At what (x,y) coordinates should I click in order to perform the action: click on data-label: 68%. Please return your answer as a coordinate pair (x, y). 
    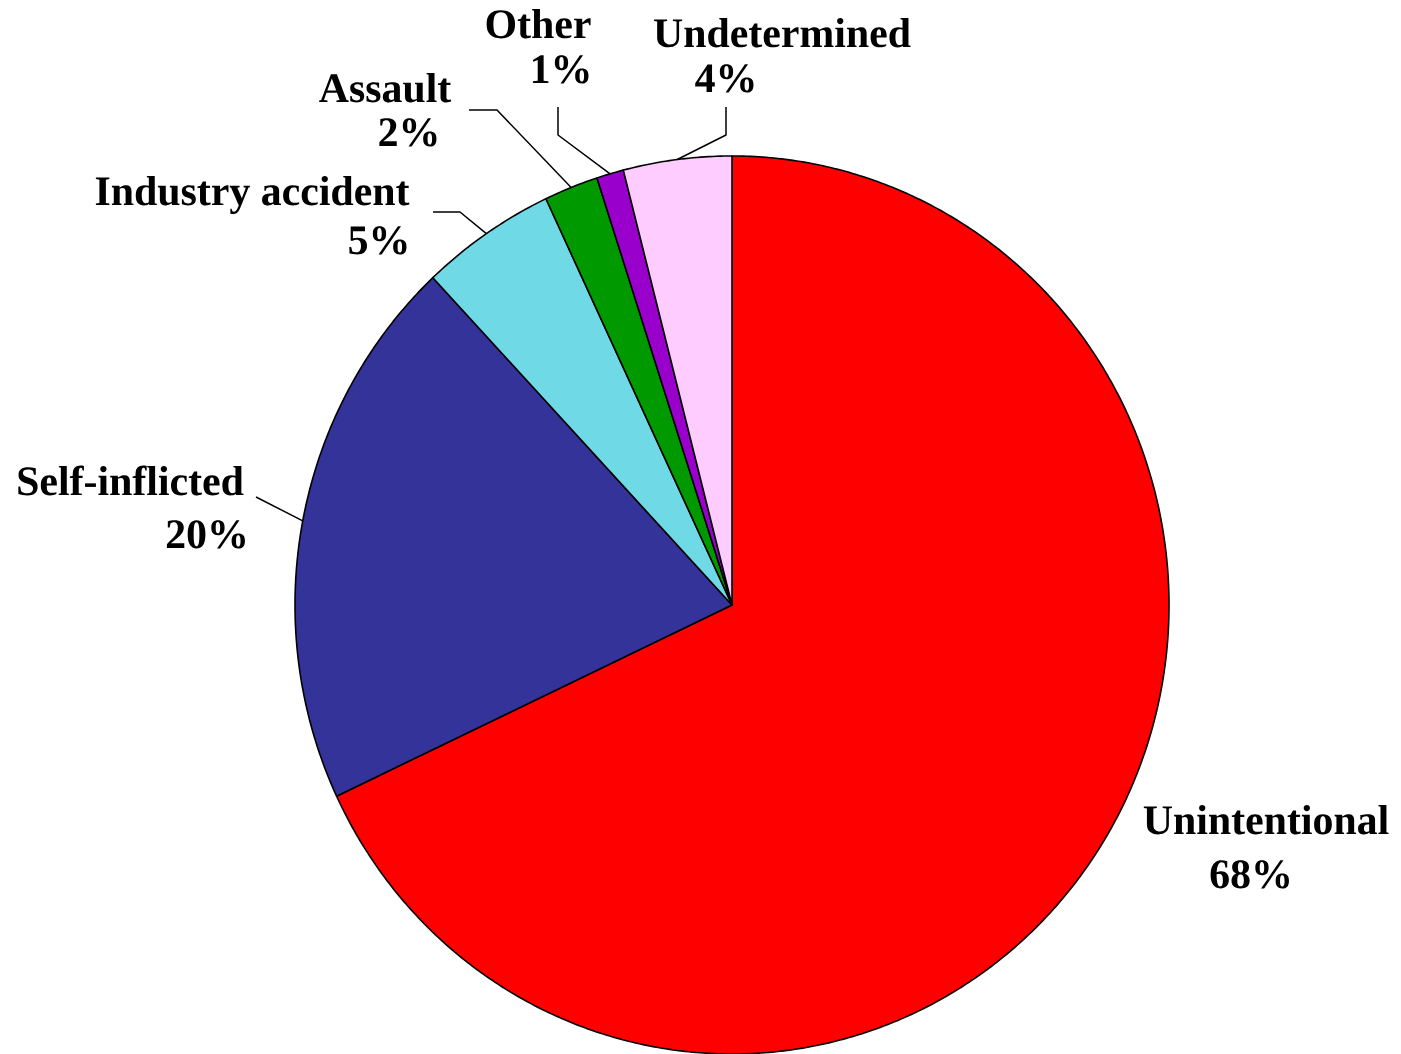
    Looking at the image, I should click on (1249, 874).